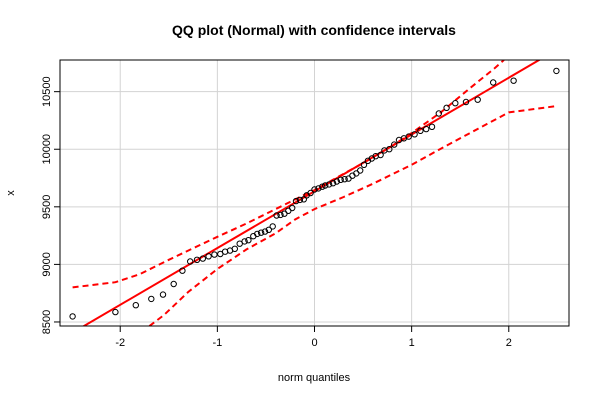 The image size is (600, 400). Describe the element at coordinates (120, 343) in the screenshot. I see `x-tick-label: -2` at that location.